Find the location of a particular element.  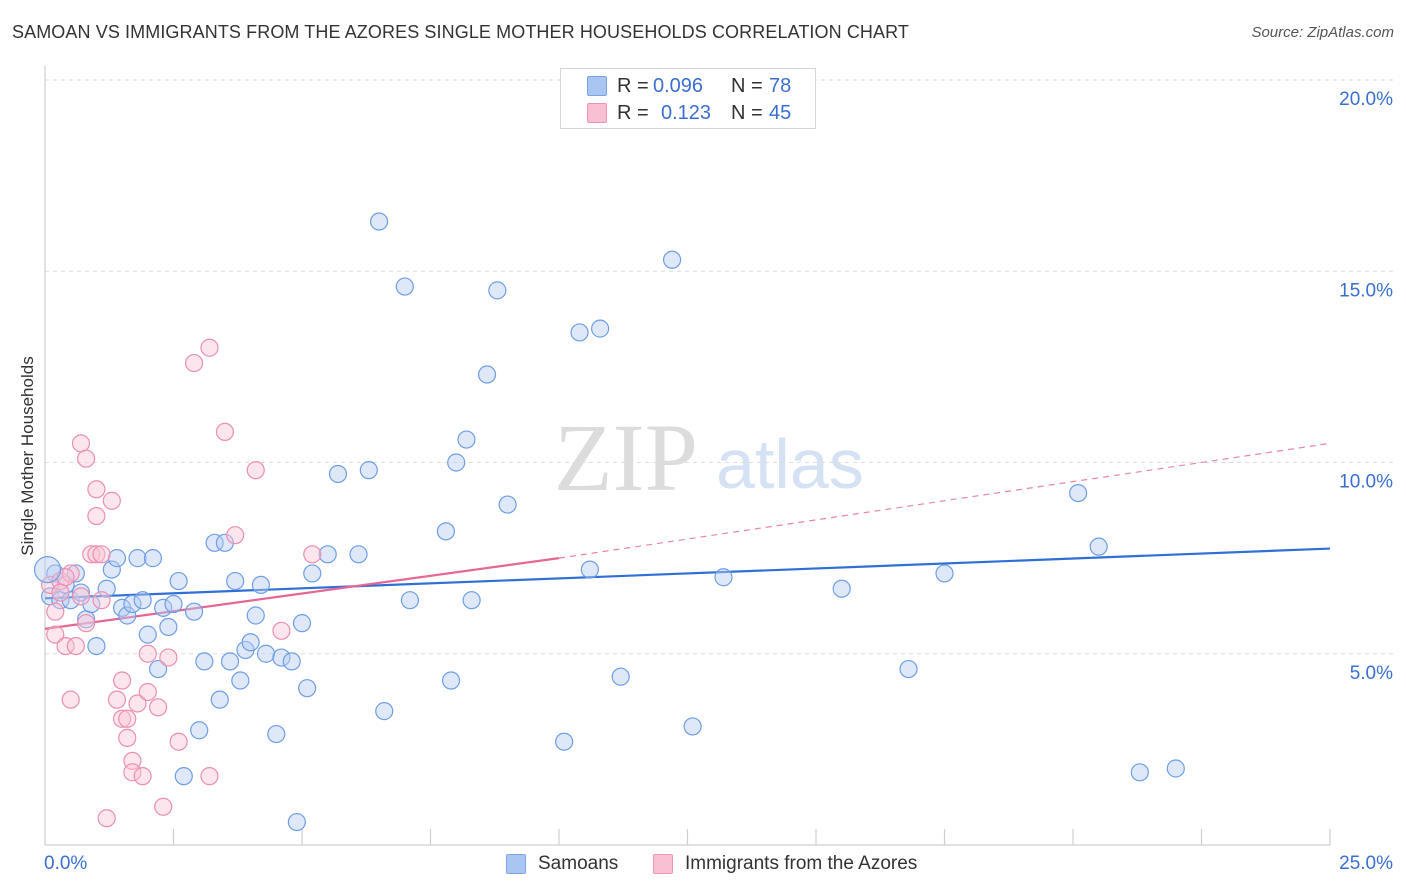

n-value: 78 is located at coordinates (780, 86).